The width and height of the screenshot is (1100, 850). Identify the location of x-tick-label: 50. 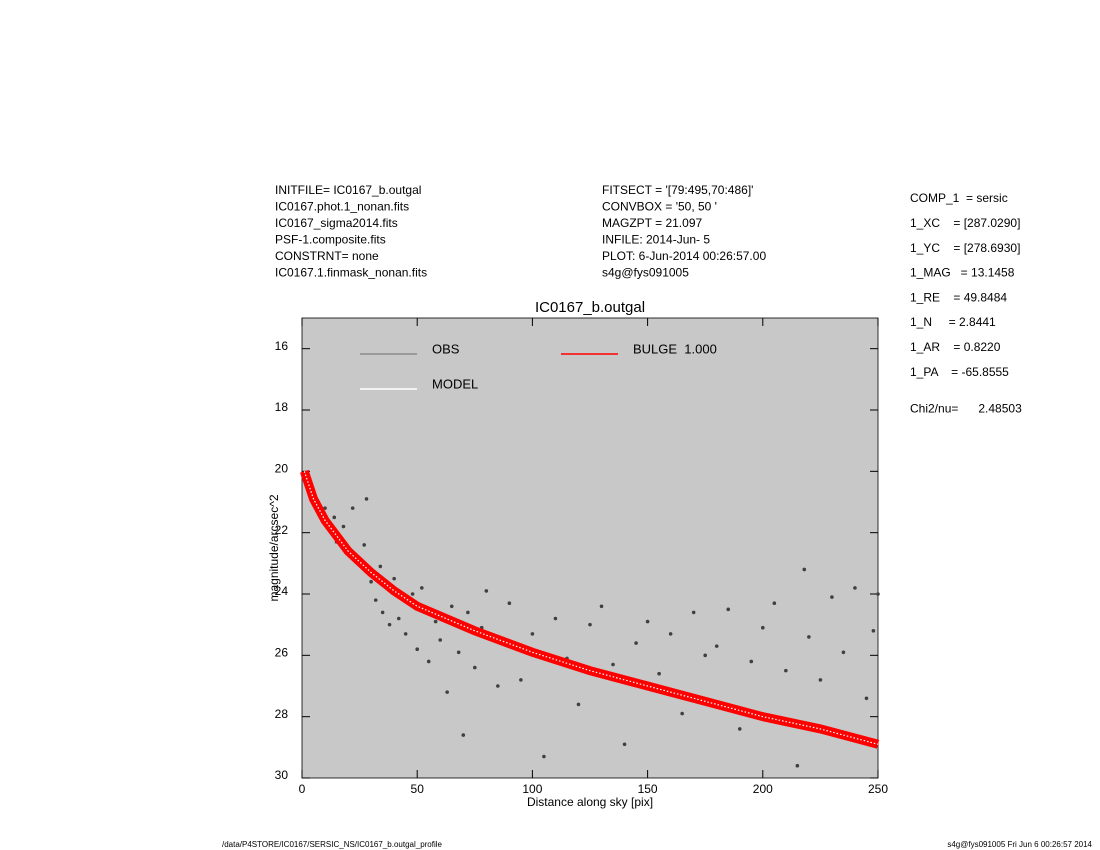
(418, 789).